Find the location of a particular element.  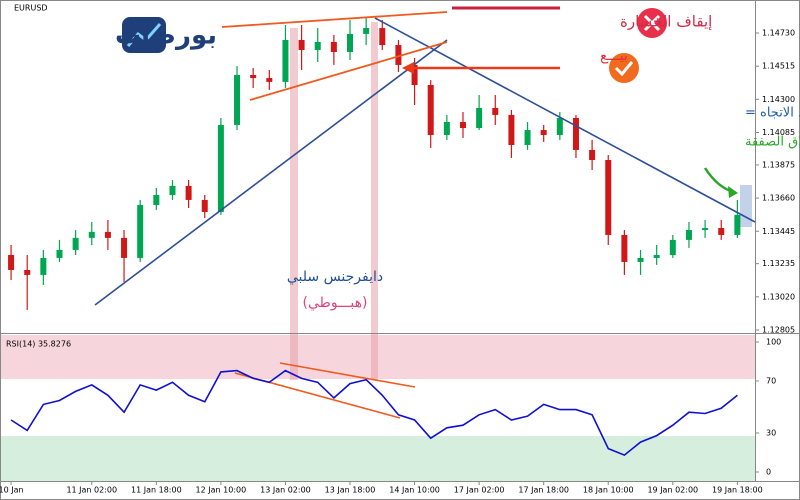

y-tick-label: 1.12805 is located at coordinates (778, 329).